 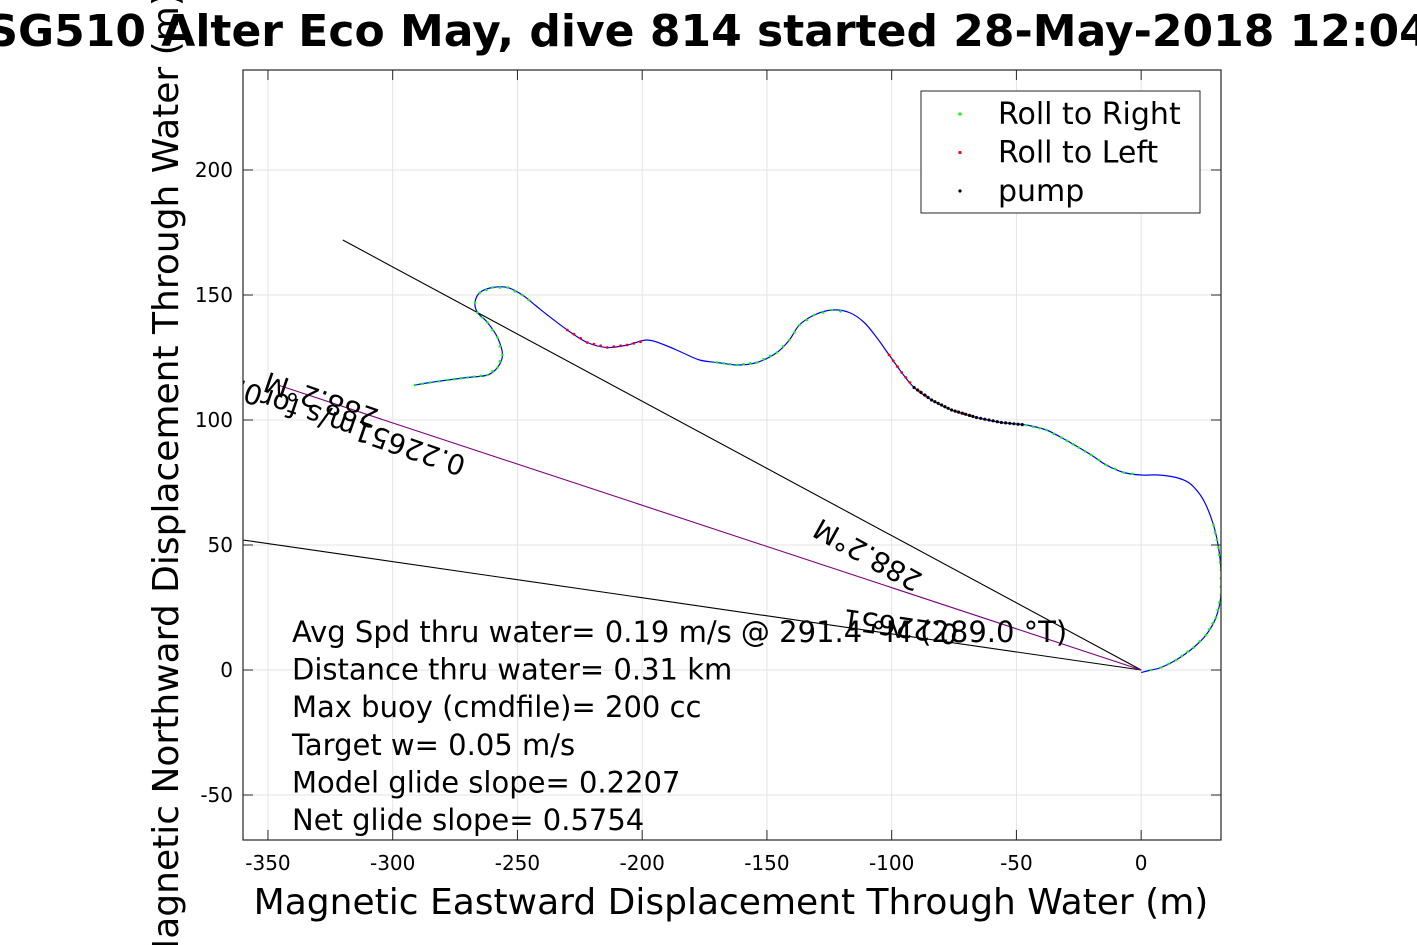 What do you see at coordinates (517, 863) in the screenshot?
I see `x-tick-label: -250` at bounding box center [517, 863].